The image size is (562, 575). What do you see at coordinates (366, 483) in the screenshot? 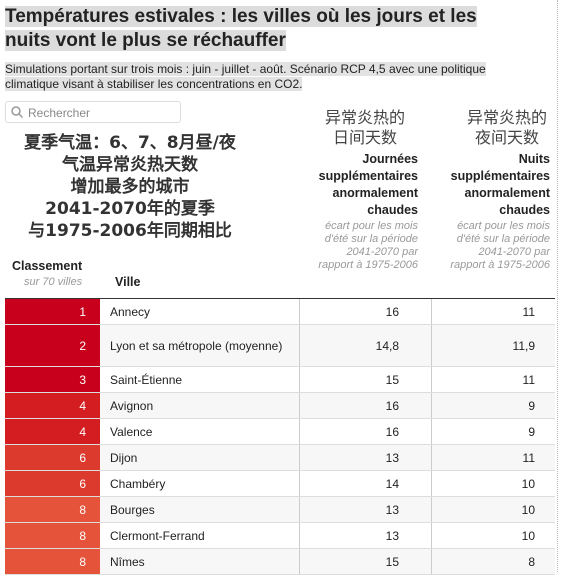
I see `extra-days-cell: 14` at bounding box center [366, 483].